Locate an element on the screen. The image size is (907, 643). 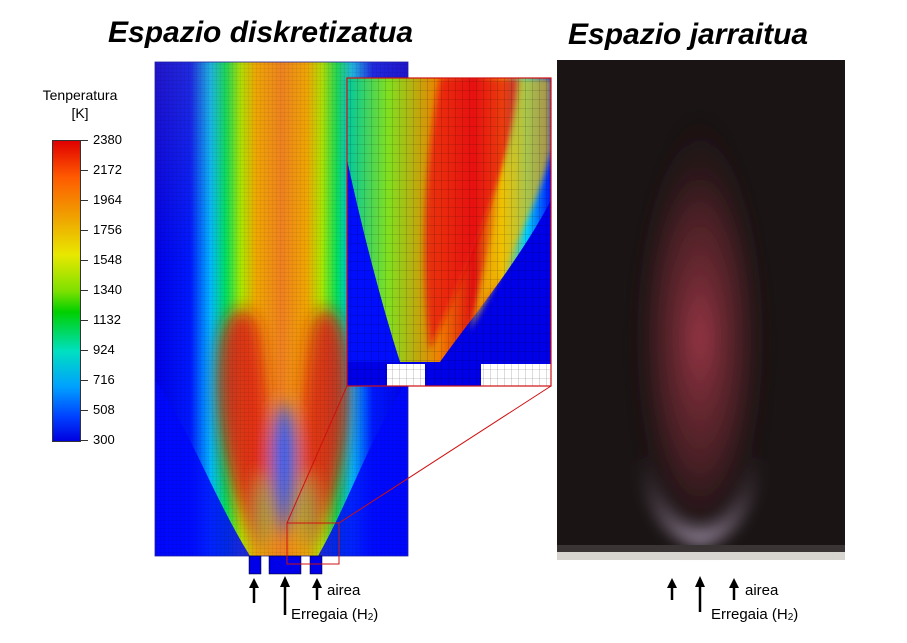
colorbar-tick-label: 2172 is located at coordinates (107, 169).